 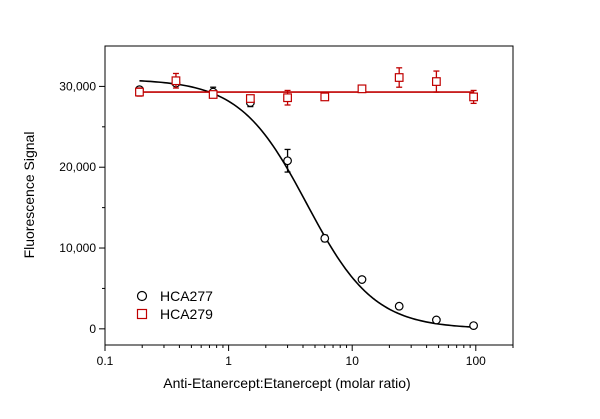 What do you see at coordinates (142, 296) in the screenshot?
I see `legend-marker-HCA277` at bounding box center [142, 296].